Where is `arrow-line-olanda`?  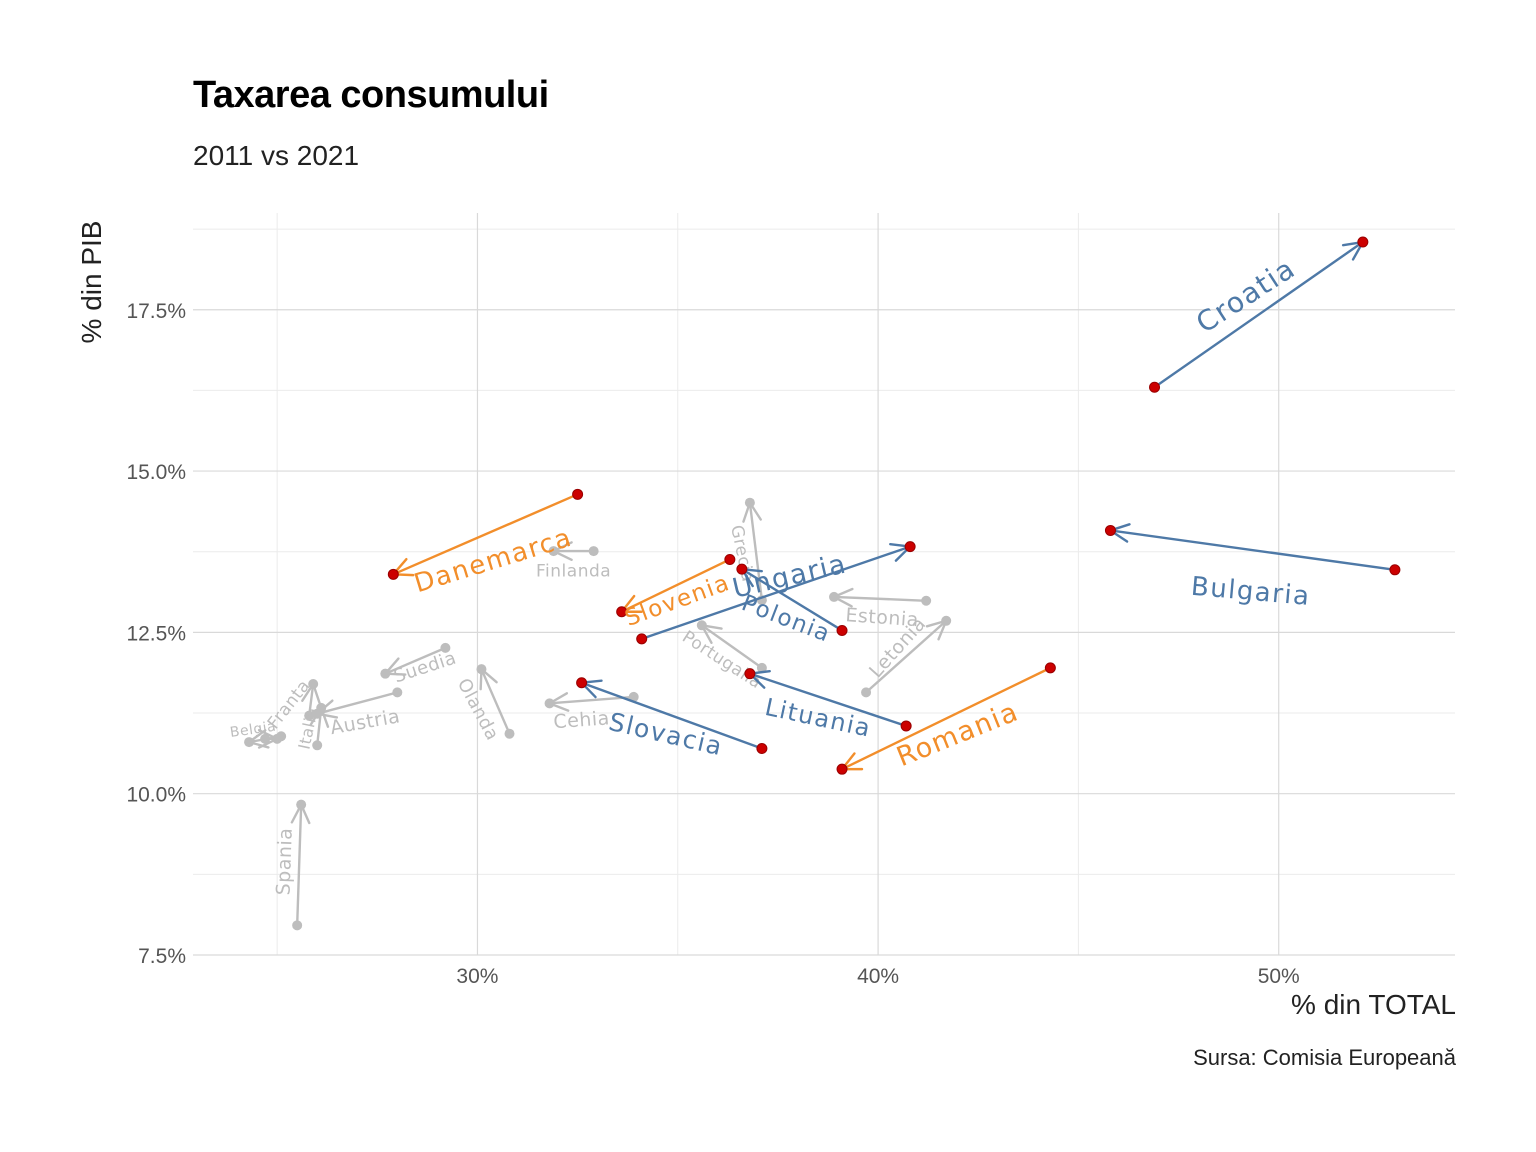
arrow-line-olanda is located at coordinates (495, 701).